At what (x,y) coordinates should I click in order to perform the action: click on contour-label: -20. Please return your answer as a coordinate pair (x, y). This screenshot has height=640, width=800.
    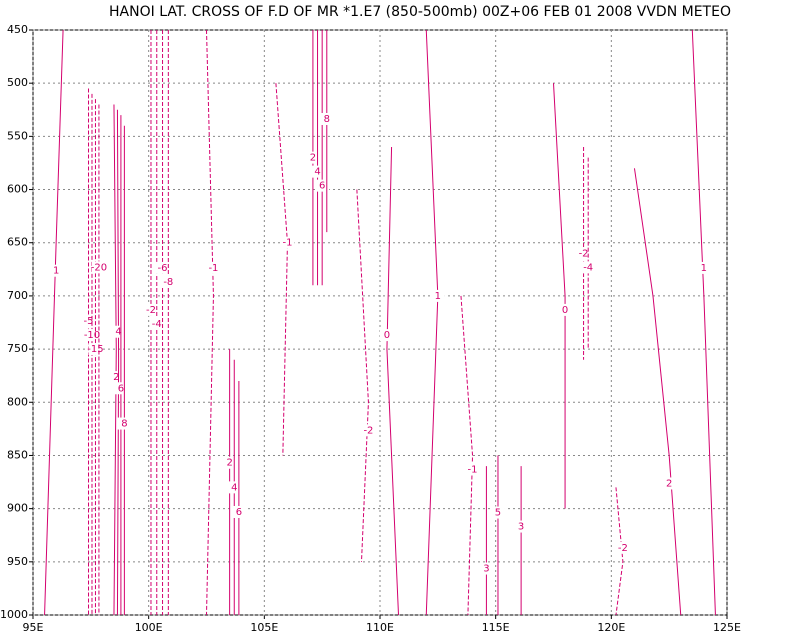
    Looking at the image, I should click on (99, 267).